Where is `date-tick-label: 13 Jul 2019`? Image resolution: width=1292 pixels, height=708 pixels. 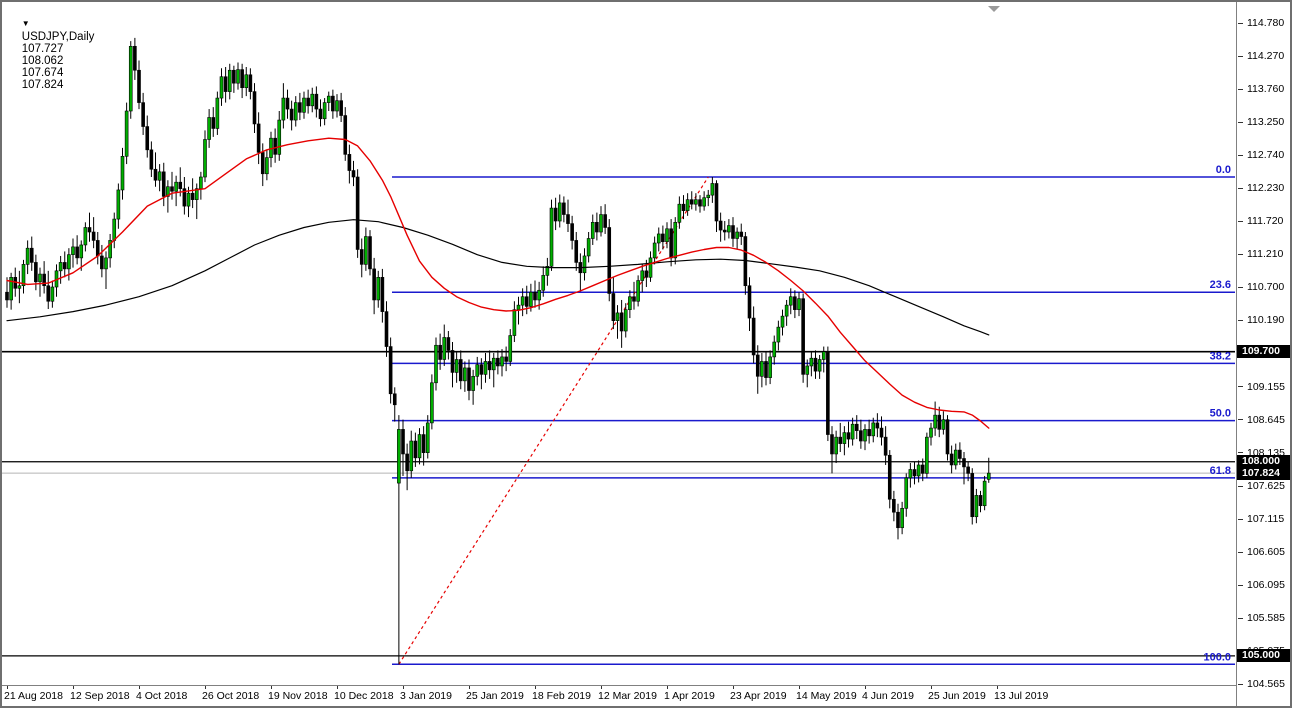
date-tick-label: 13 Jul 2019 is located at coordinates (1021, 696).